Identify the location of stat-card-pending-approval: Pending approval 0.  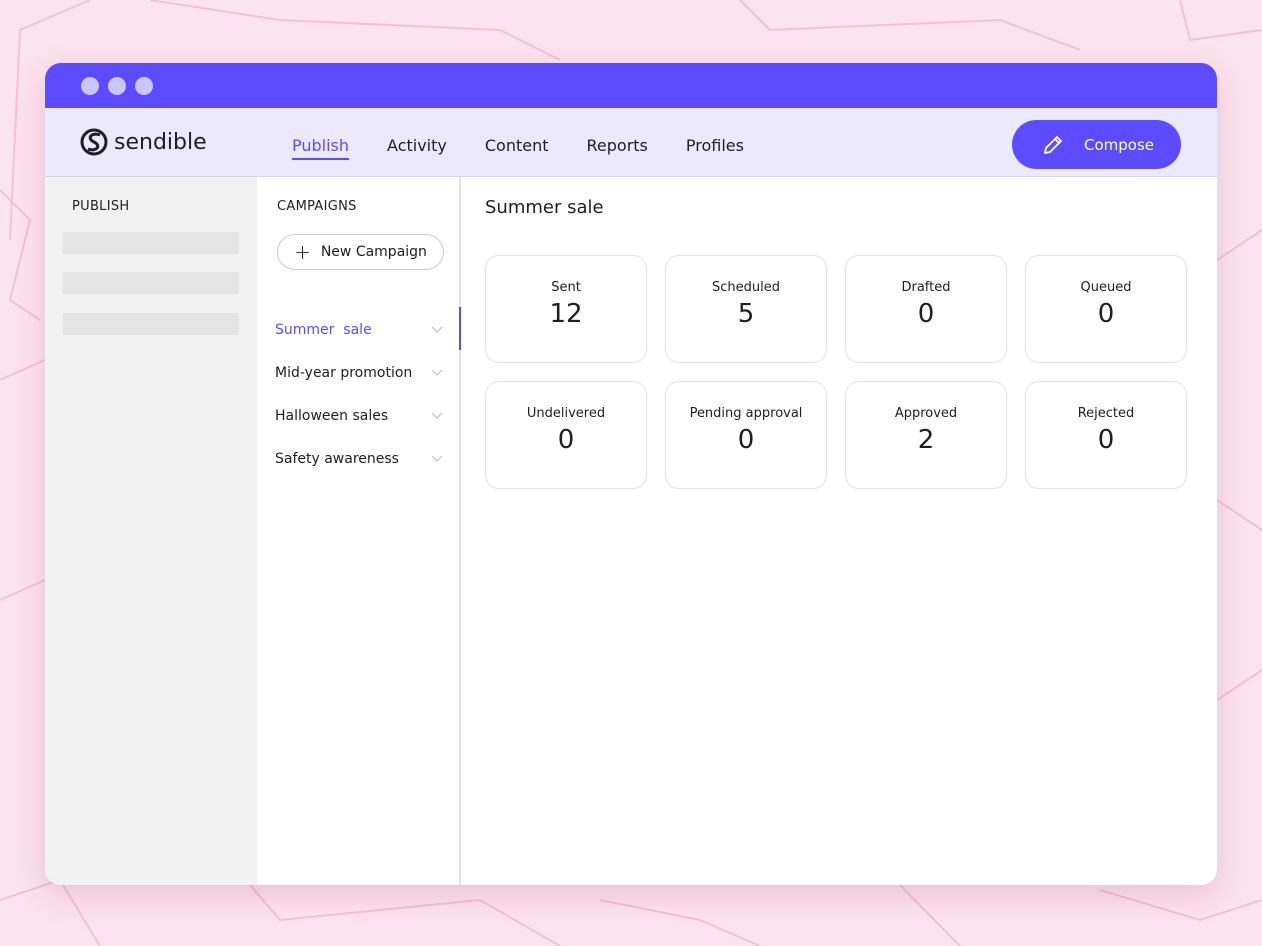
(746, 435).